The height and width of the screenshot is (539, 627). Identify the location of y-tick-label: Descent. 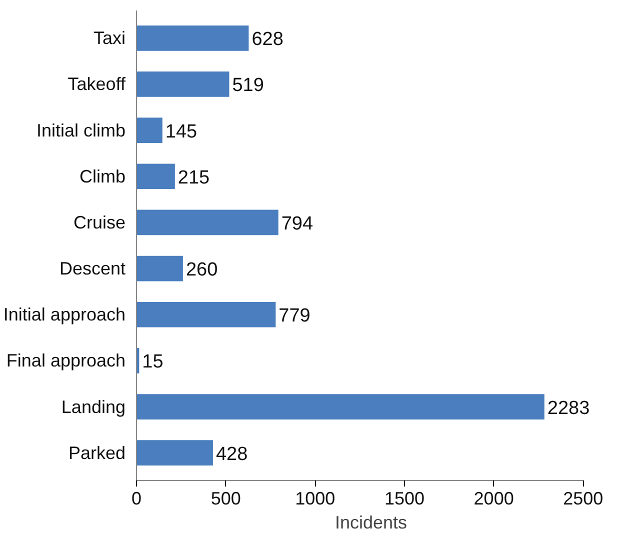
(92, 268).